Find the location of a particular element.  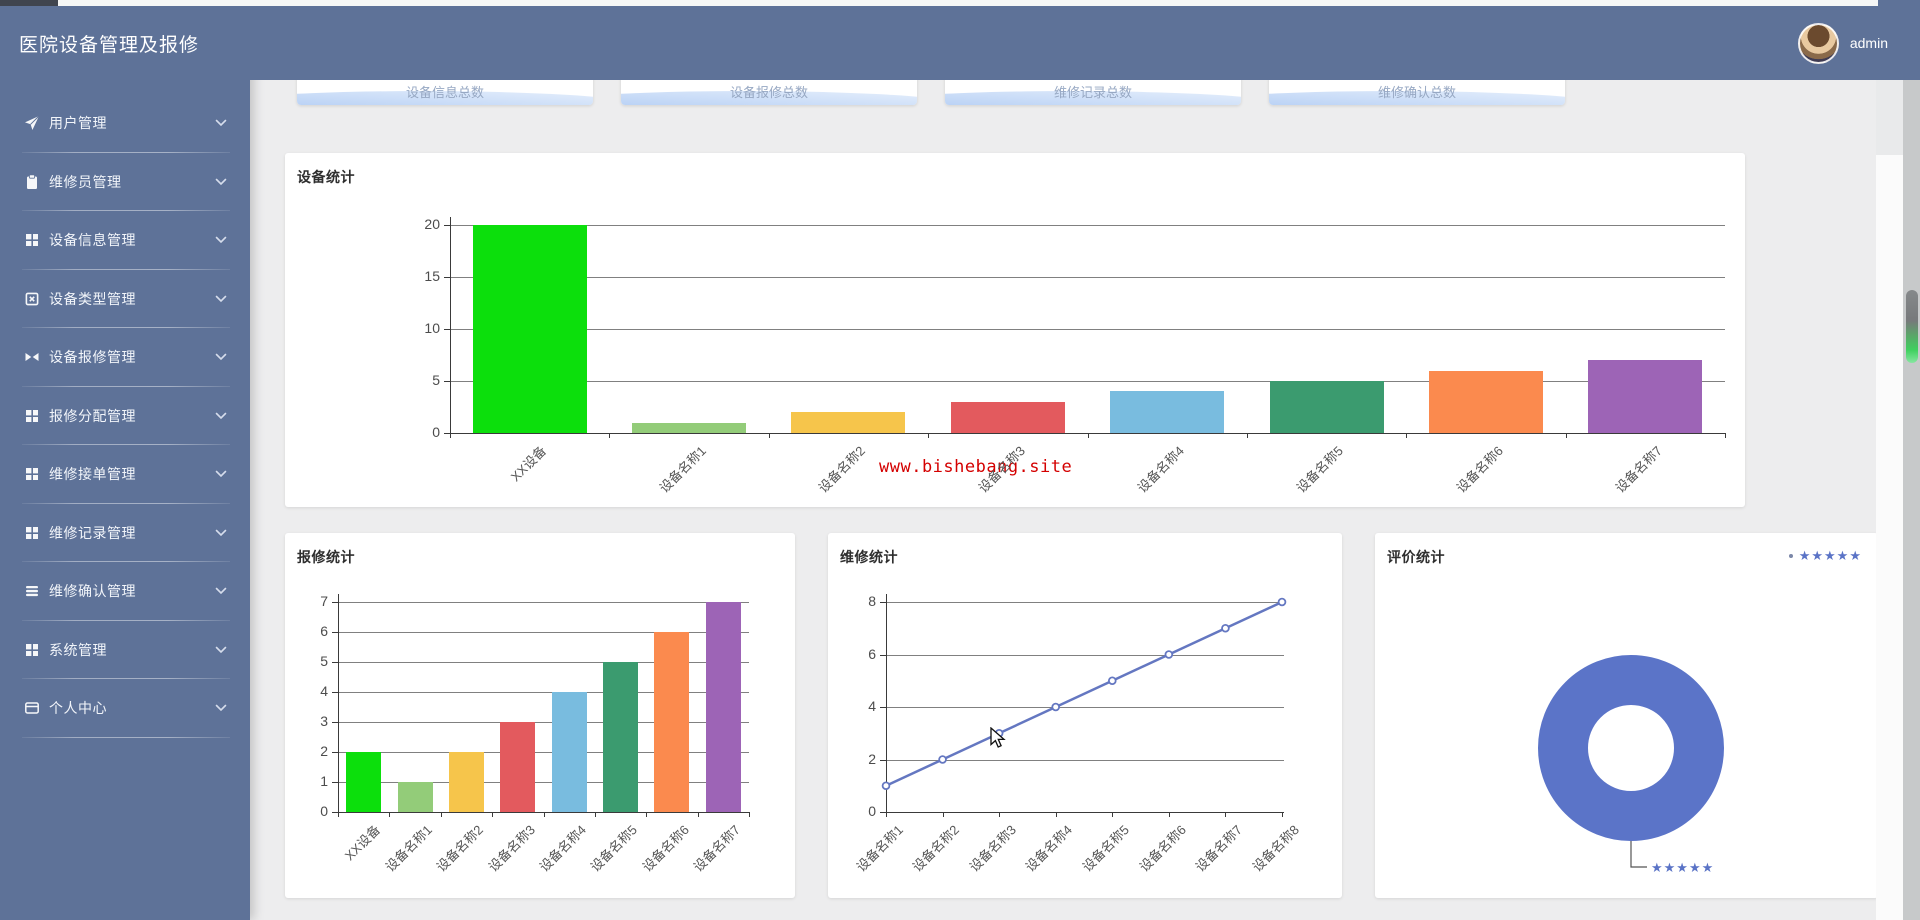

sidebar-item-2: 维修员管理 is located at coordinates (125, 182).